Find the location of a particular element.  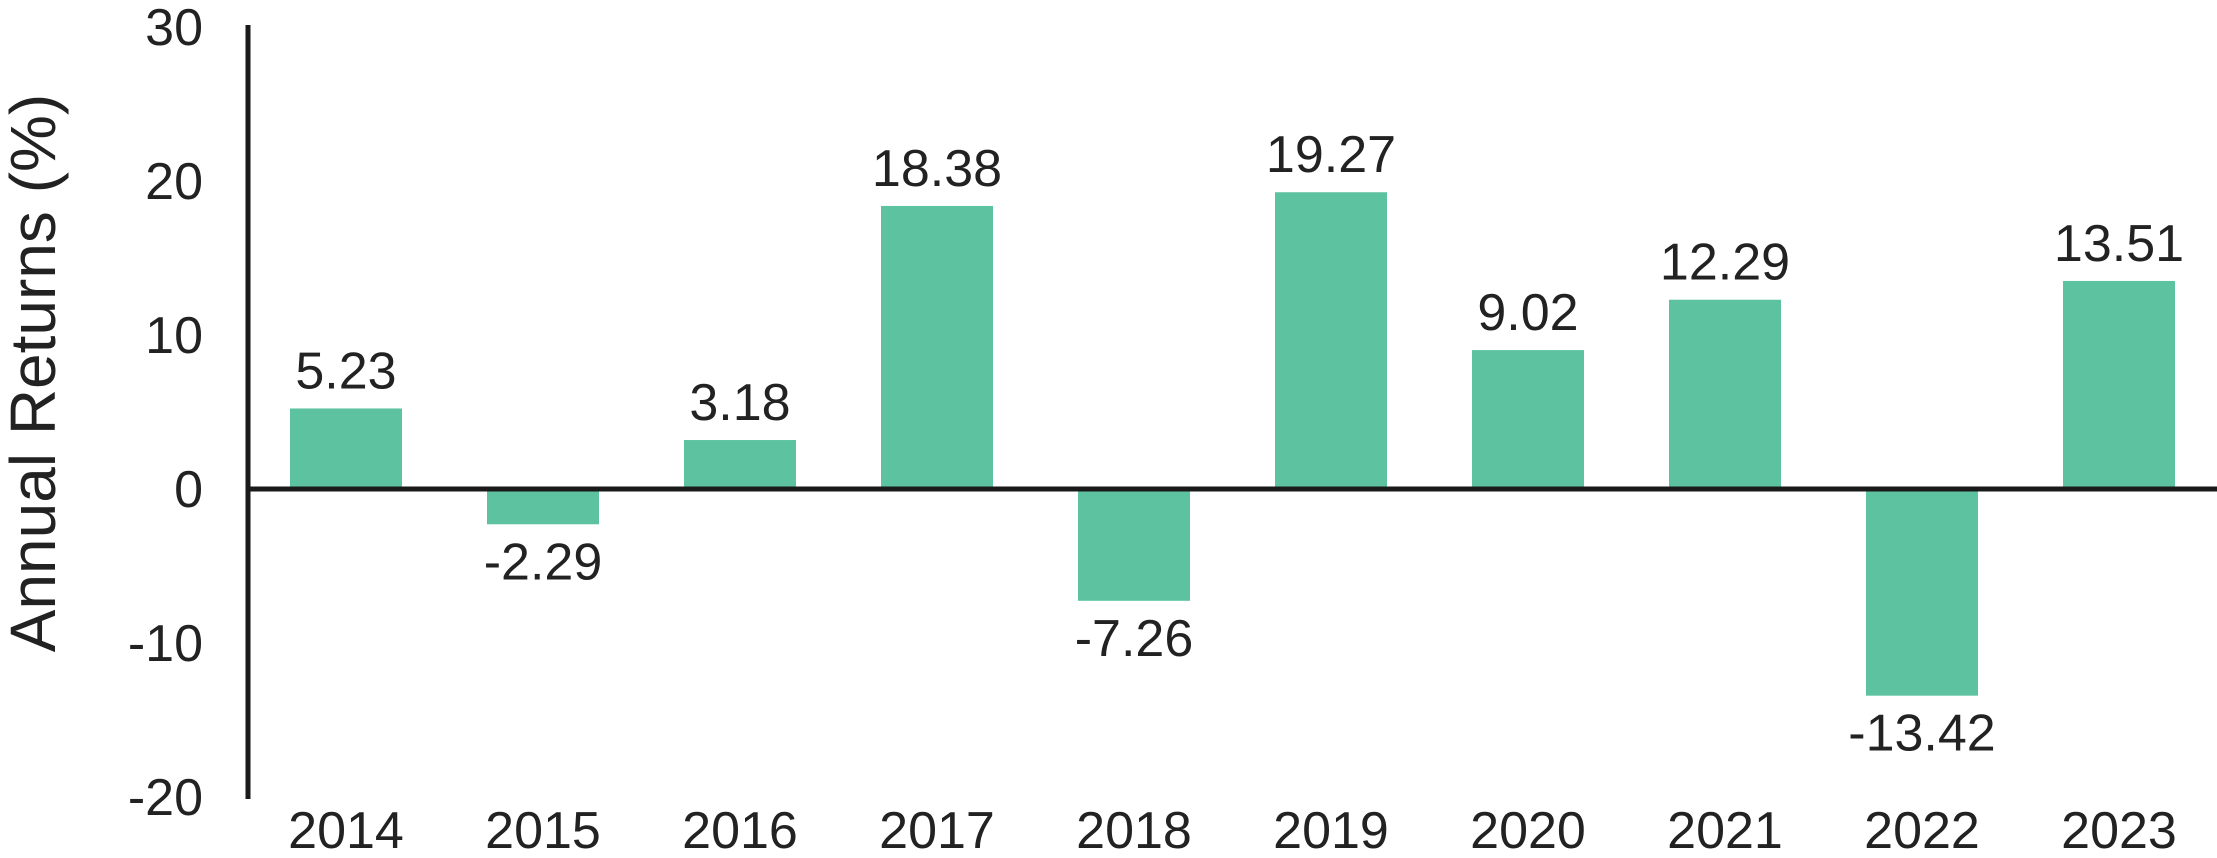

bar-2016 is located at coordinates (740, 464).